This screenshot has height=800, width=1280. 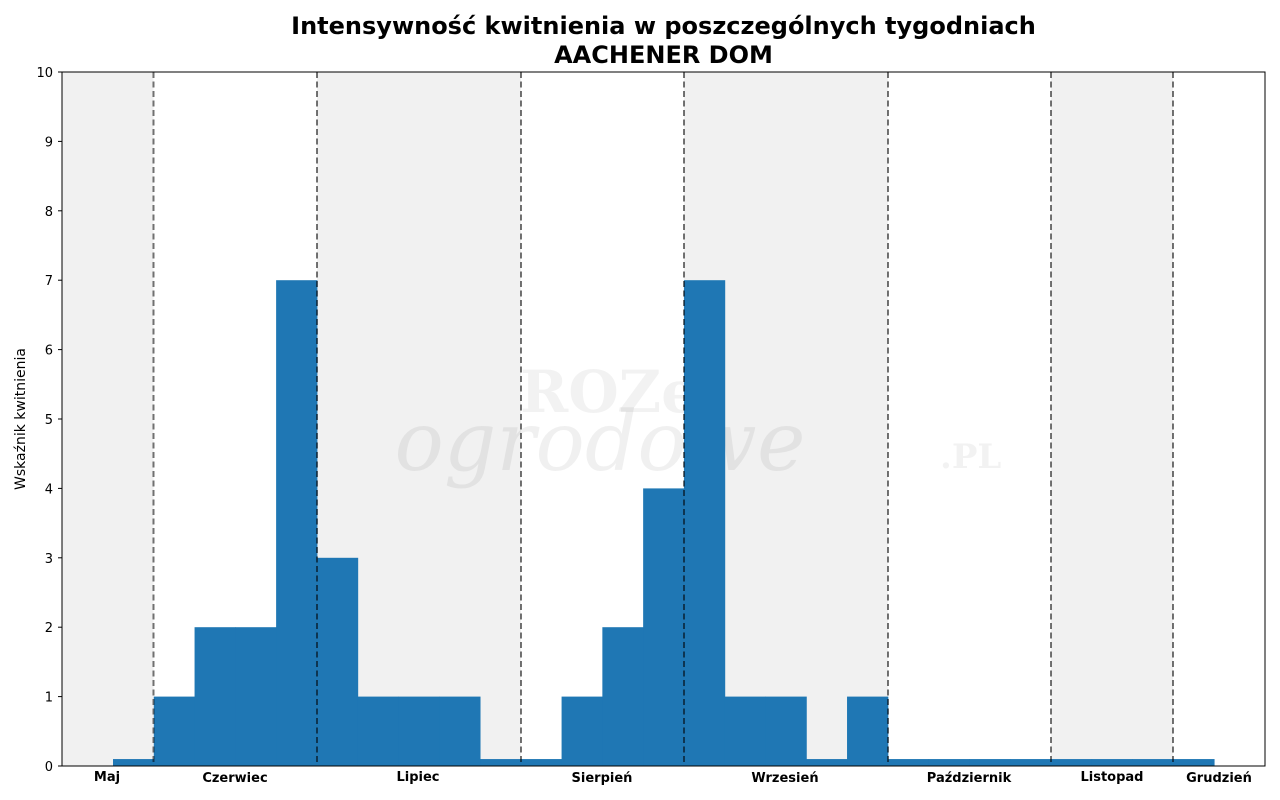 What do you see at coordinates (602, 778) in the screenshot?
I see `month-label: Sierpień` at bounding box center [602, 778].